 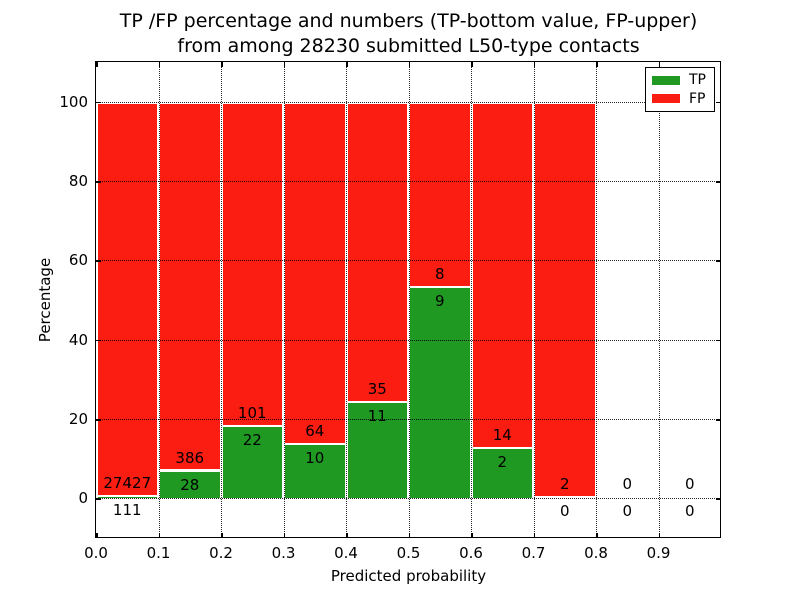 What do you see at coordinates (190, 457) in the screenshot?
I see `fp-count-label: 386` at bounding box center [190, 457].